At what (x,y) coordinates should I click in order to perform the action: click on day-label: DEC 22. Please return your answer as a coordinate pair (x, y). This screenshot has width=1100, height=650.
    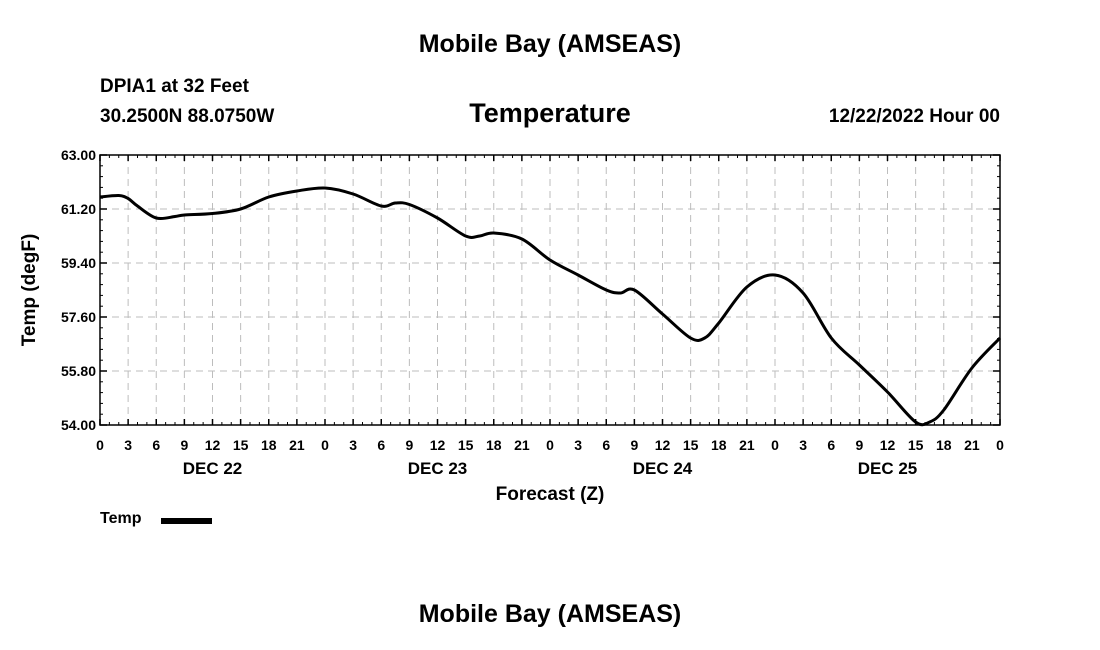
    Looking at the image, I should click on (213, 468).